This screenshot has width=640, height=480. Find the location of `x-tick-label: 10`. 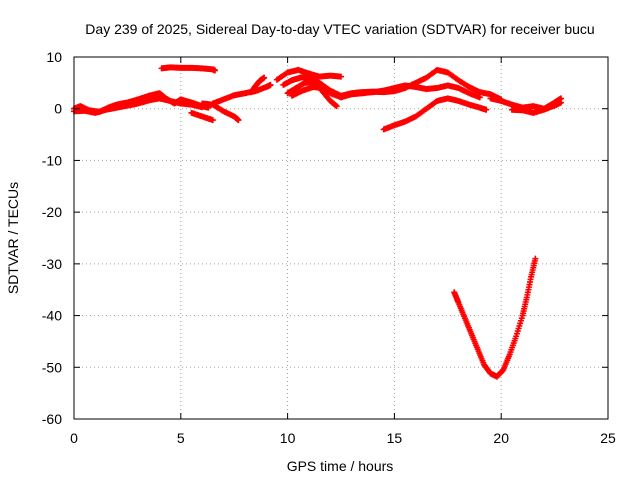

x-tick-label: 10 is located at coordinates (288, 438).